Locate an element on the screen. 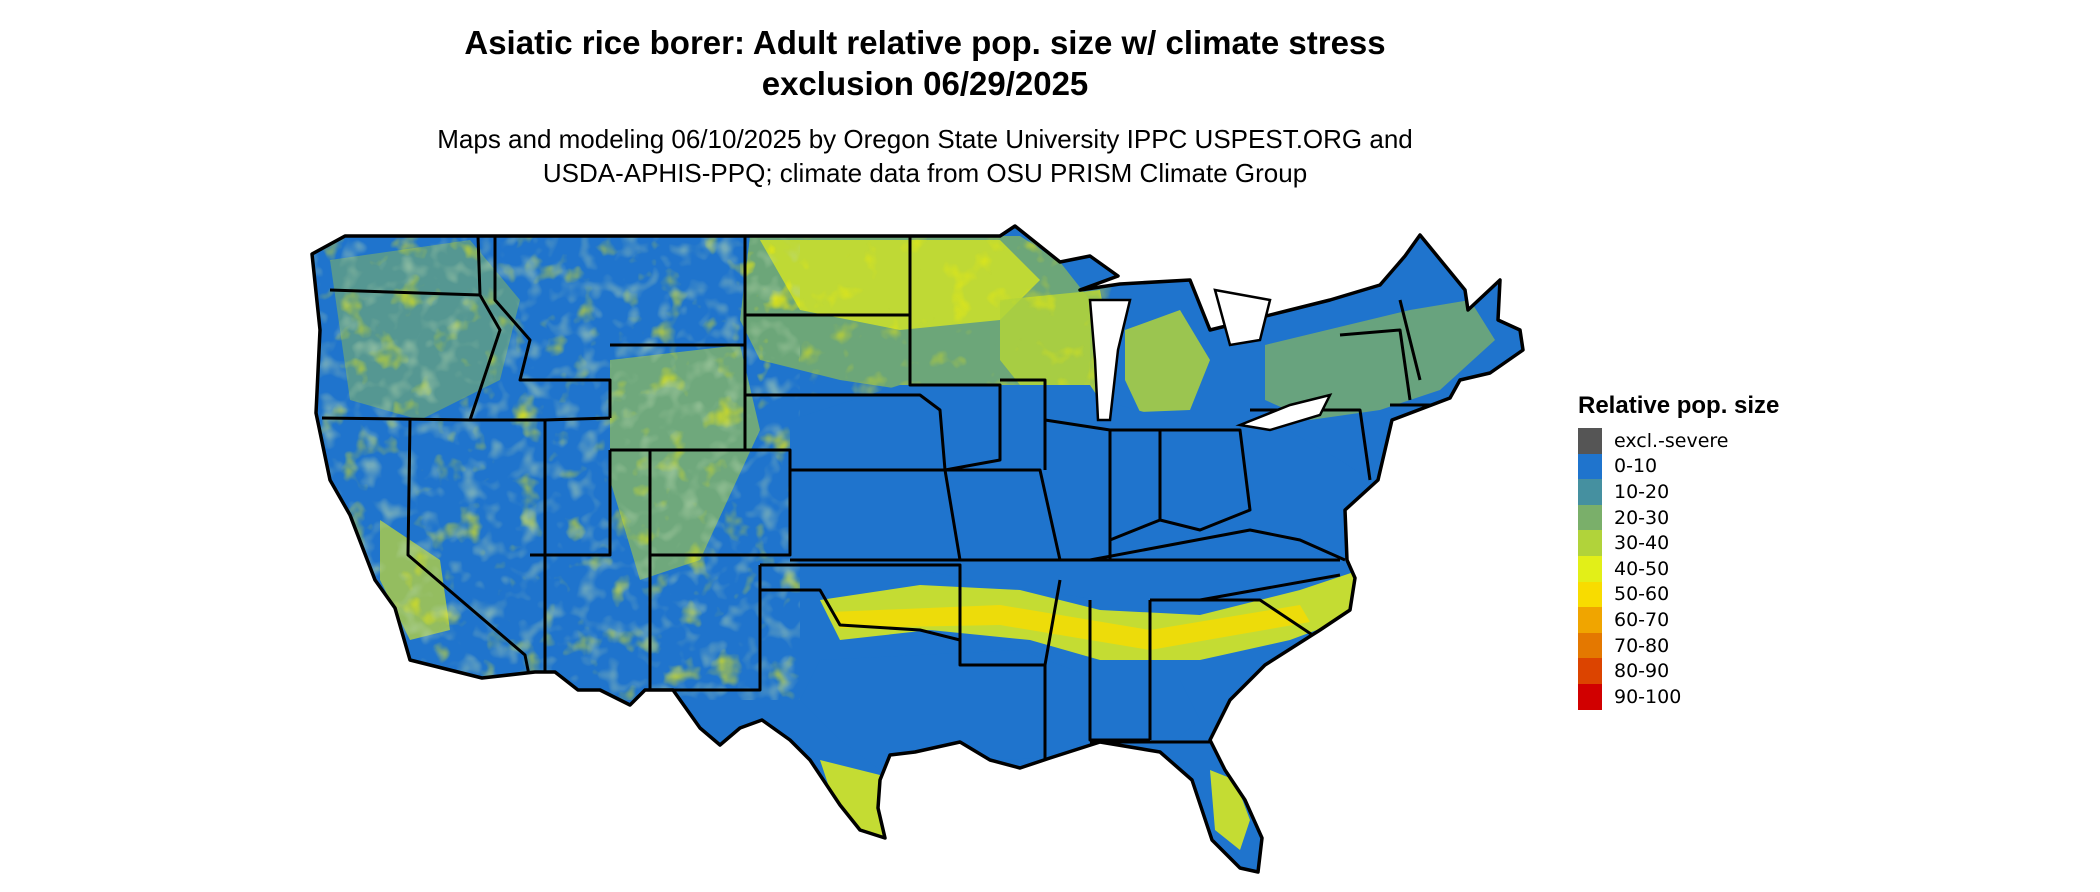  border-ne-ks is located at coordinates (876, 515).